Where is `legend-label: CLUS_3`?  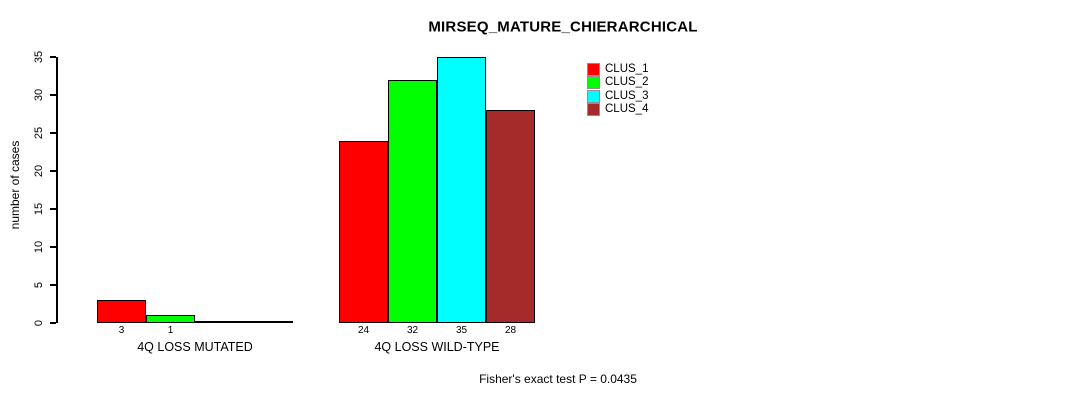
legend-label: CLUS_3 is located at coordinates (627, 95).